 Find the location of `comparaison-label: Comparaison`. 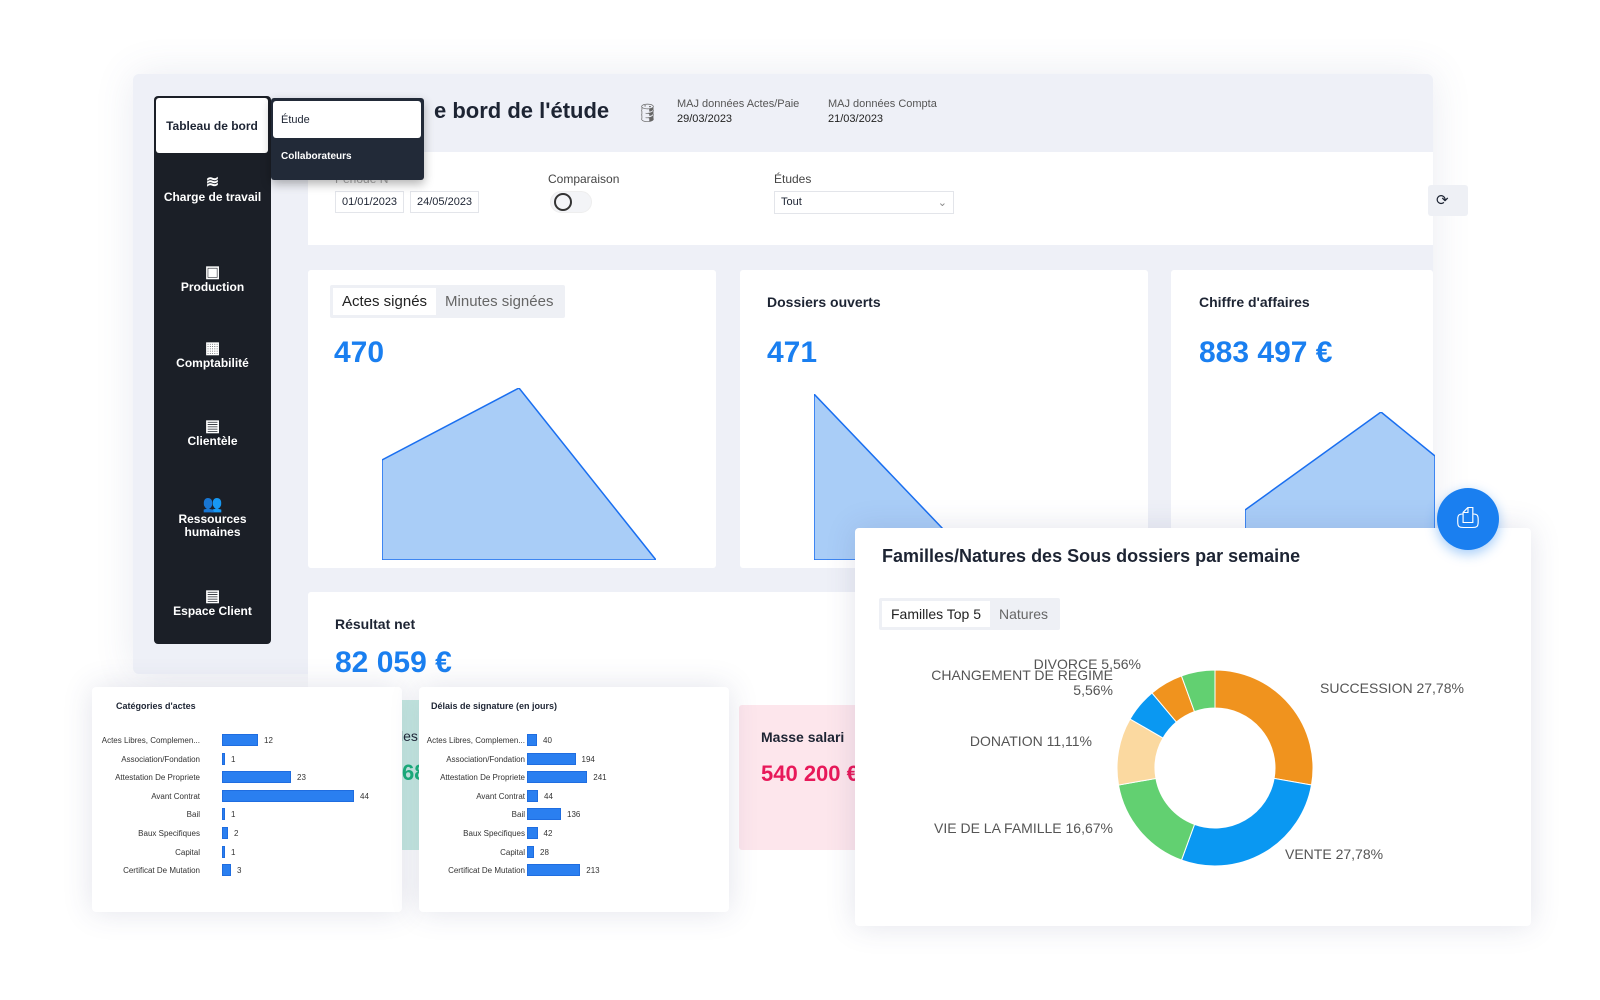

comparaison-label: Comparaison is located at coordinates (584, 179).